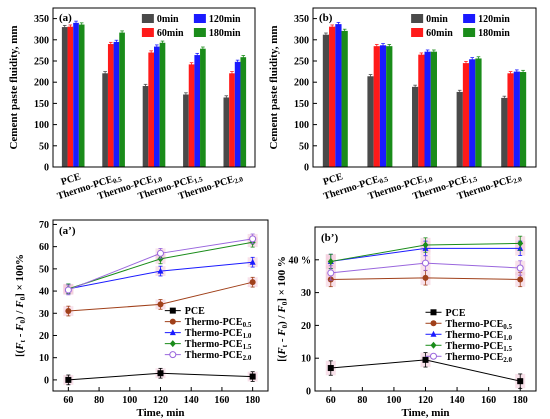 The width and height of the screenshot is (550, 419). I want to click on legend-label-sub: 1.5, so click(247, 347).